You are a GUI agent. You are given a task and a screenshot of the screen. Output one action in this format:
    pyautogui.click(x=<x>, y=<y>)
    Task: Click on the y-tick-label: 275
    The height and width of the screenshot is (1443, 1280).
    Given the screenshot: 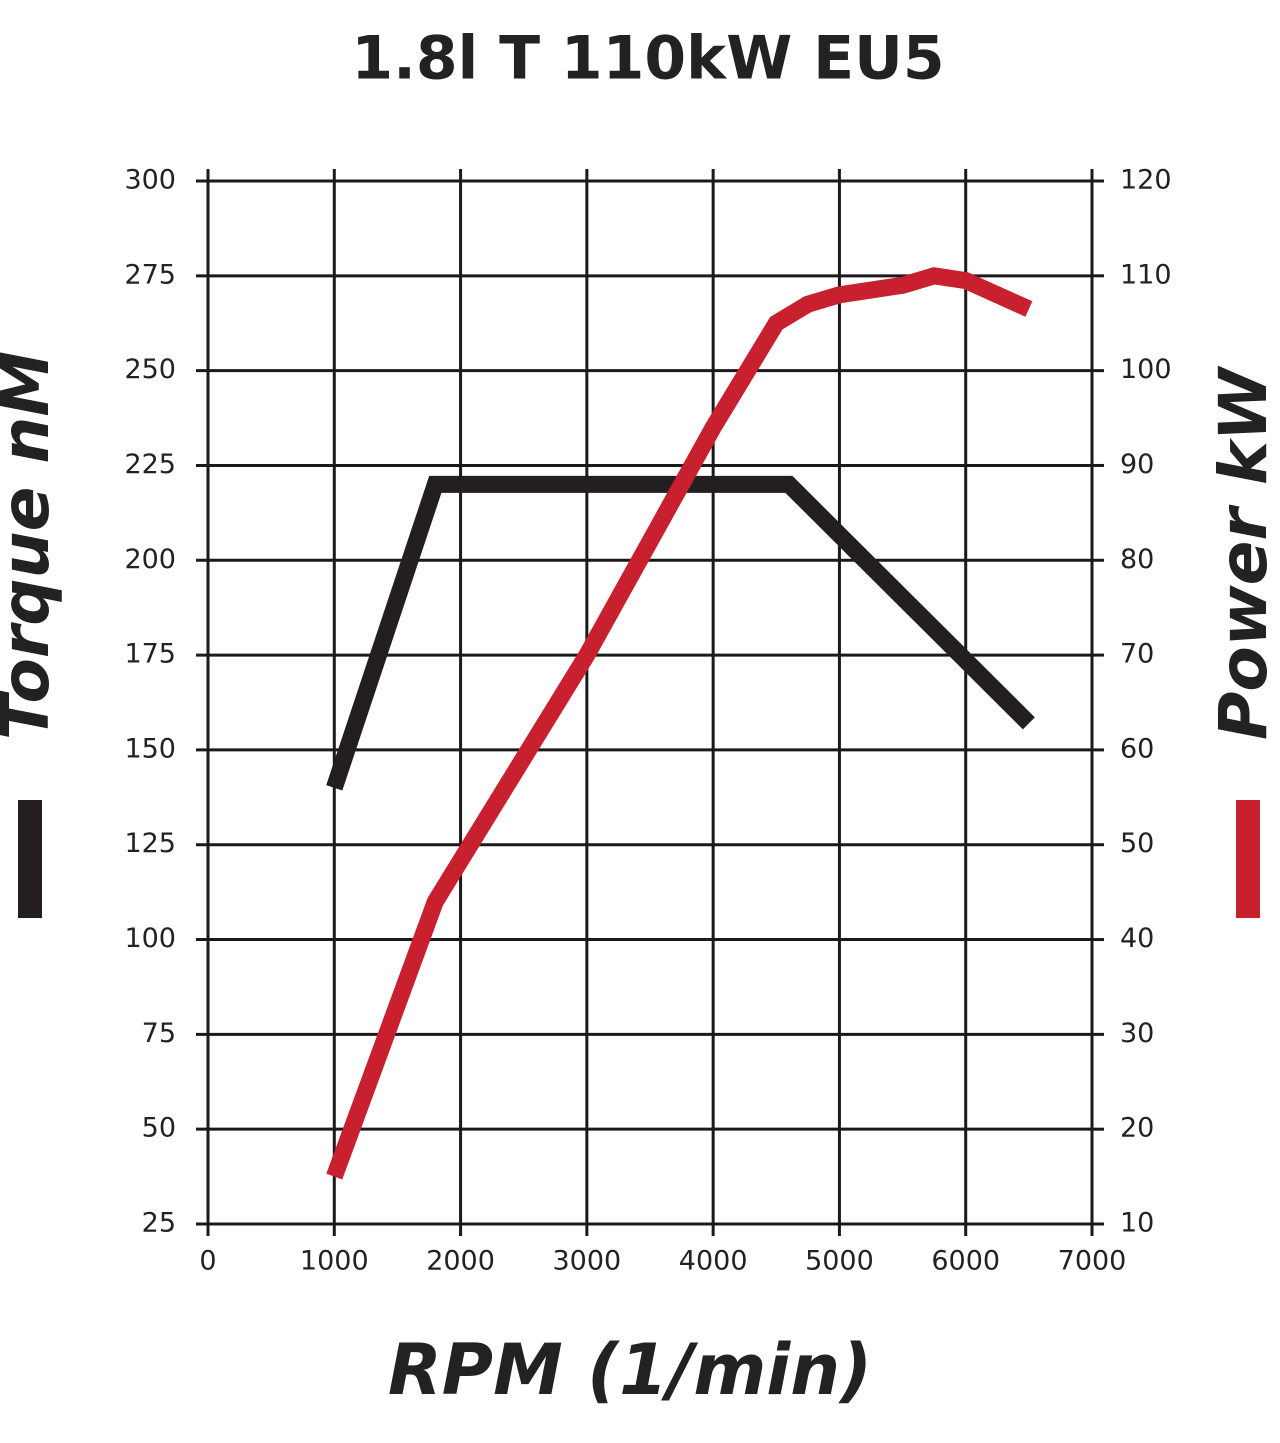 What is the action you would take?
    pyautogui.click(x=150, y=274)
    